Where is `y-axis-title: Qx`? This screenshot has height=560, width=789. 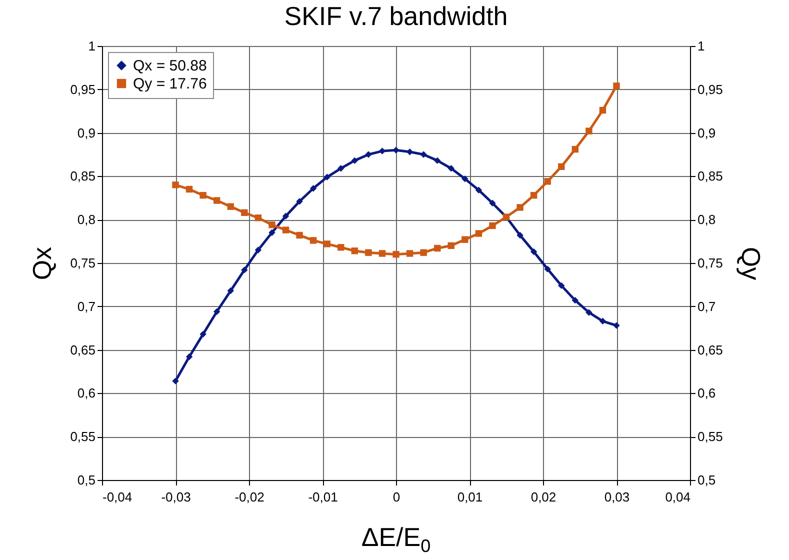
y-axis-title: Qx is located at coordinates (42, 263).